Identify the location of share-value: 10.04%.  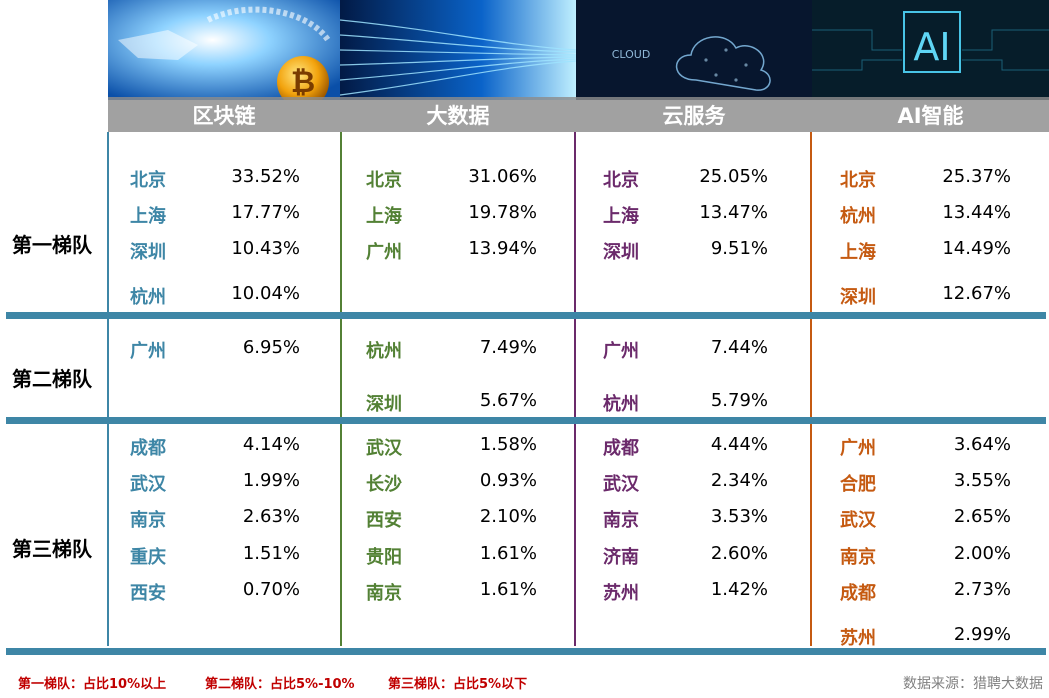
(265, 293).